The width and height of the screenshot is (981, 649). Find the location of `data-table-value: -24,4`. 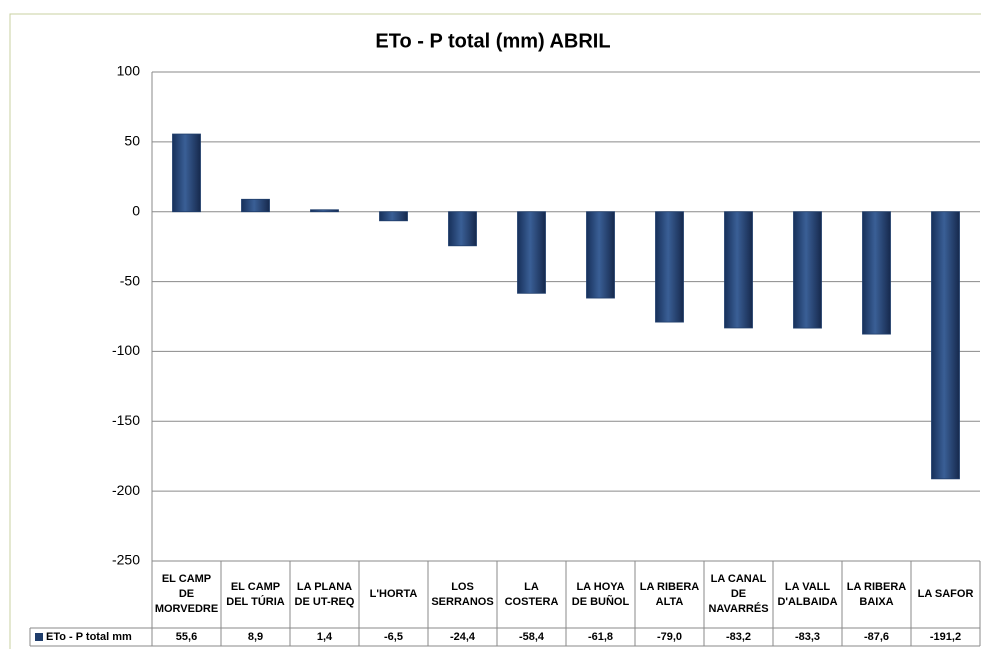

data-table-value: -24,4 is located at coordinates (462, 636).